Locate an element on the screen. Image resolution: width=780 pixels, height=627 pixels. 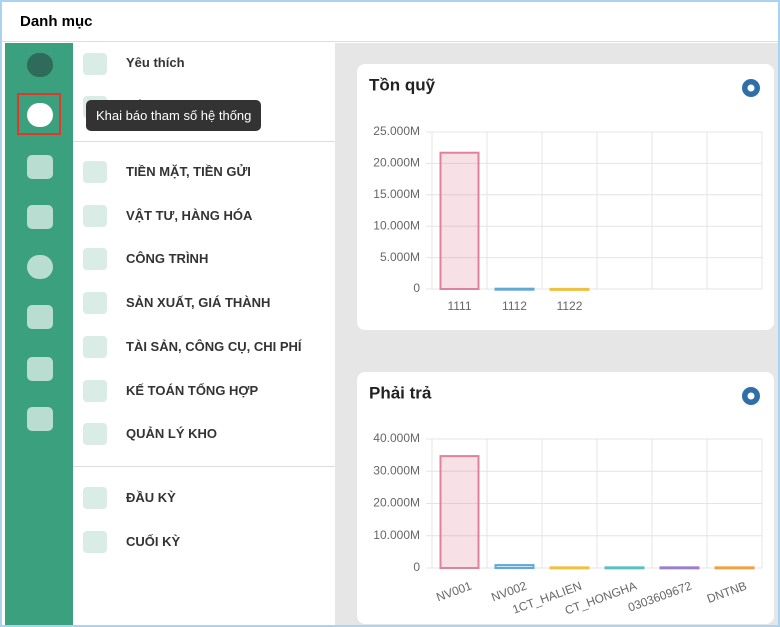
chart-title: Phải trả is located at coordinates (400, 392).